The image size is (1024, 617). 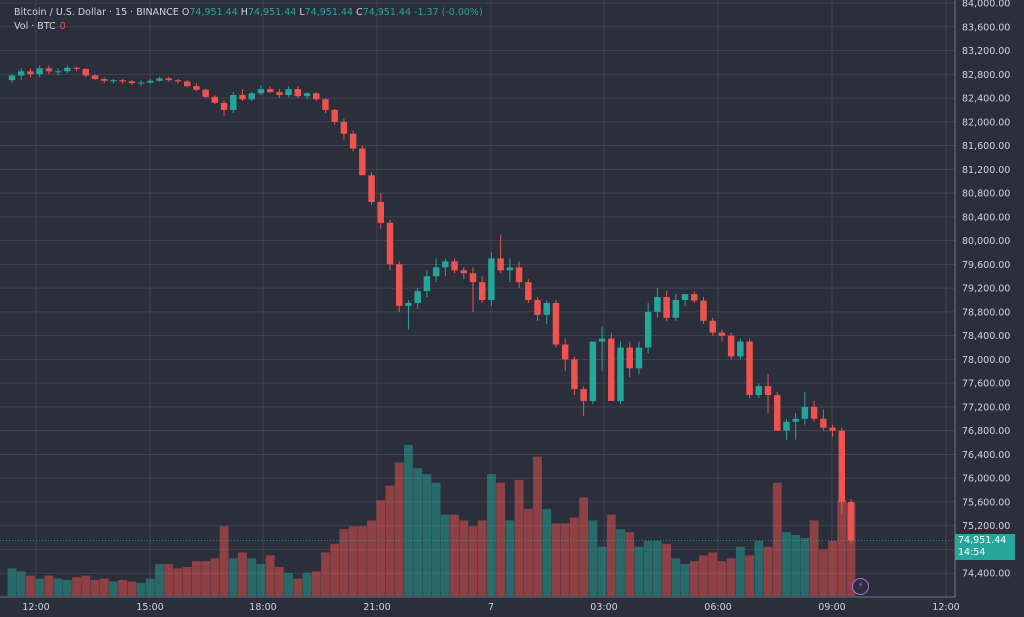 I want to click on last-price-tag: 74,951.44 14:54, so click(x=985, y=547).